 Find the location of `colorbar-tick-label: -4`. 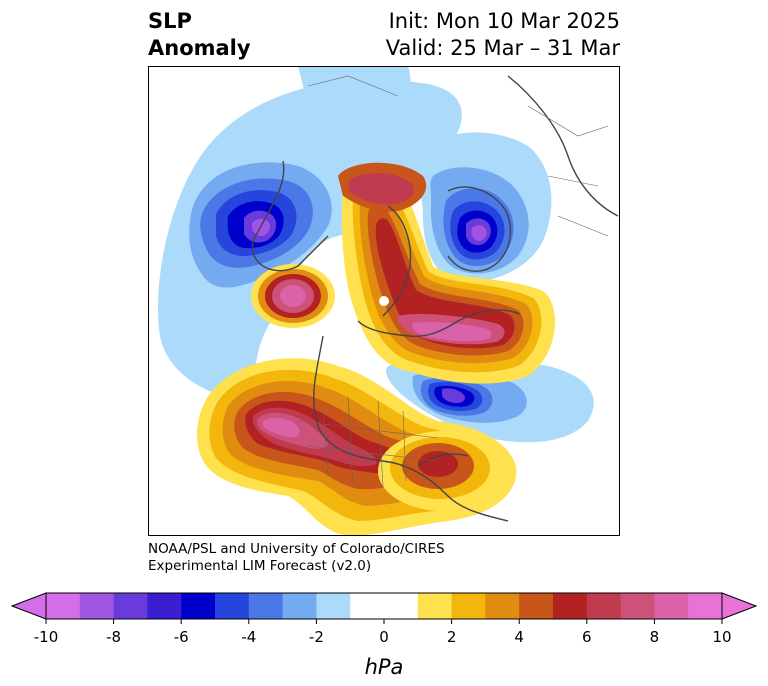

colorbar-tick-label: -4 is located at coordinates (248, 637).